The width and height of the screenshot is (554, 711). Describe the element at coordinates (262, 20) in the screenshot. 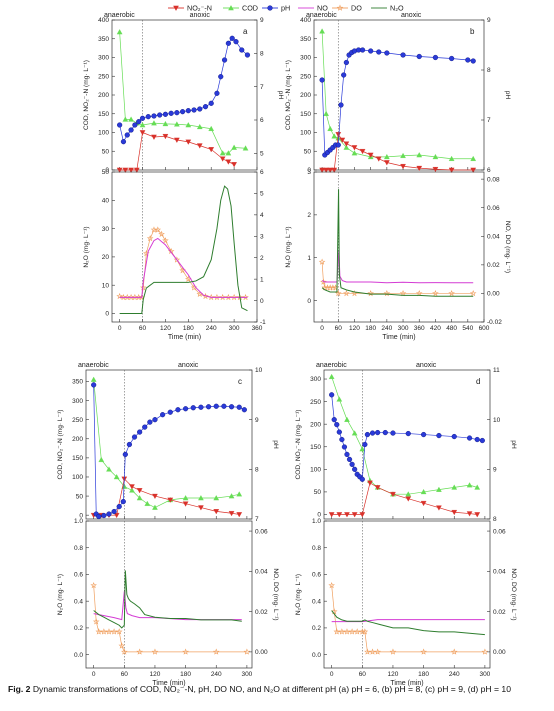

I see `y-right-tick-label: 9` at that location.